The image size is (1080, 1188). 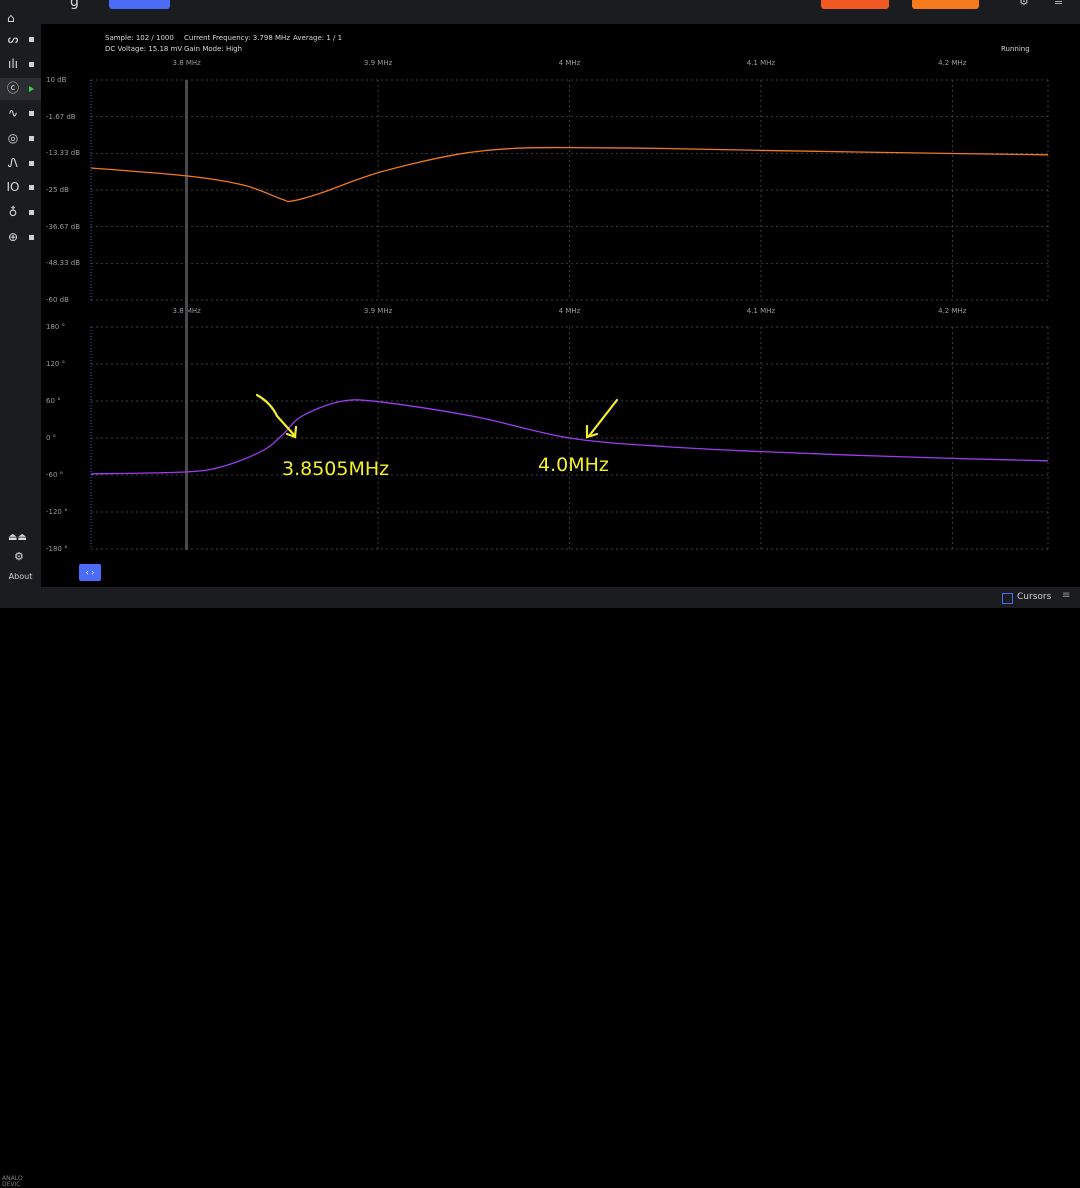 I want to click on company-logo: ANALO DEVIC, so click(x=12, y=1181).